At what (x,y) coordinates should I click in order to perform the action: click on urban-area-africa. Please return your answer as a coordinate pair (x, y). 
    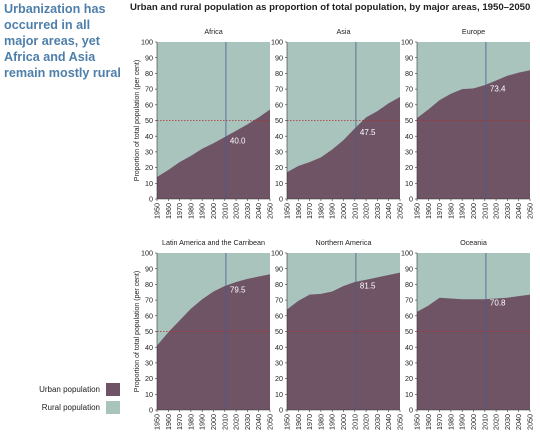
    Looking at the image, I should click on (213, 154).